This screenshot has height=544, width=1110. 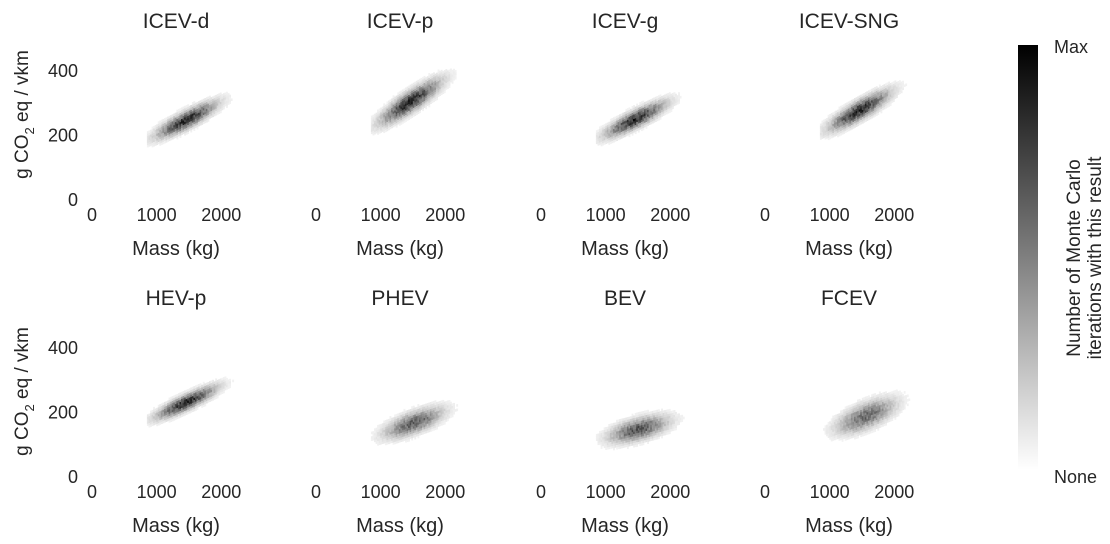 I want to click on panel-phev: PHEV0 1000 2000Mass (kg), so click(x=388, y=412).